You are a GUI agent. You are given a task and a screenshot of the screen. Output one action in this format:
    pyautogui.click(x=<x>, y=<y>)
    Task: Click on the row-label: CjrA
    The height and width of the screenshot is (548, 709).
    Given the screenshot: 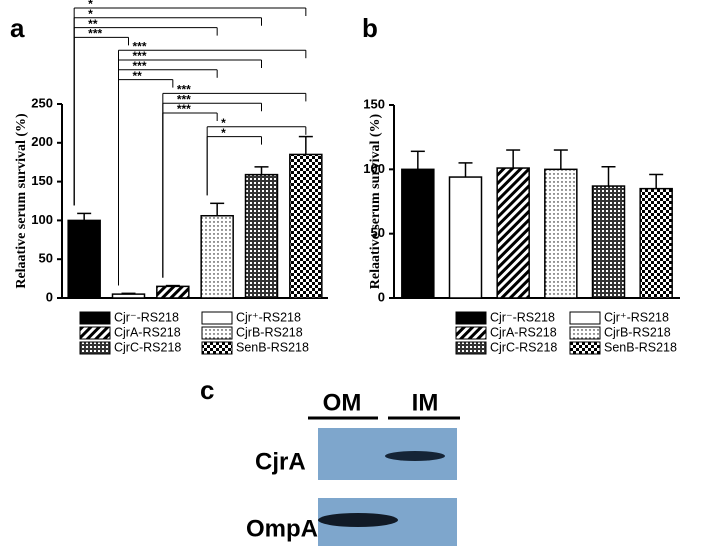 What is the action you would take?
    pyautogui.click(x=280, y=461)
    